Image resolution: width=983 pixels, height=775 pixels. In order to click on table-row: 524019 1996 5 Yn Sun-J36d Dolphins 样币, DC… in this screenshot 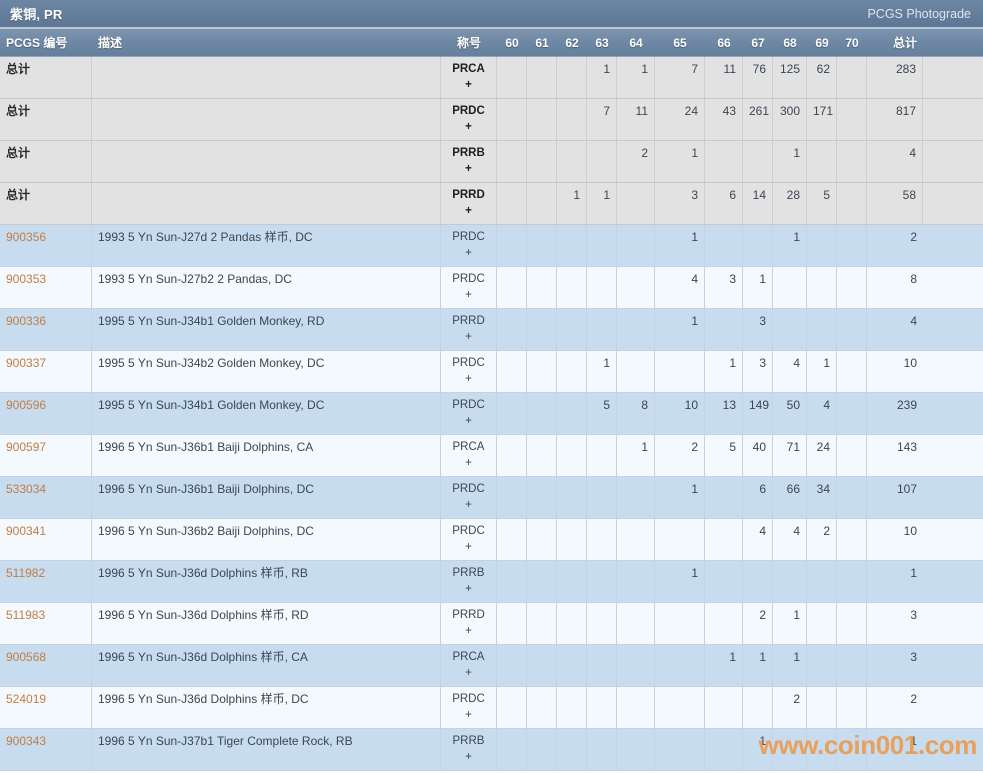, I will do `click(491, 708)`.